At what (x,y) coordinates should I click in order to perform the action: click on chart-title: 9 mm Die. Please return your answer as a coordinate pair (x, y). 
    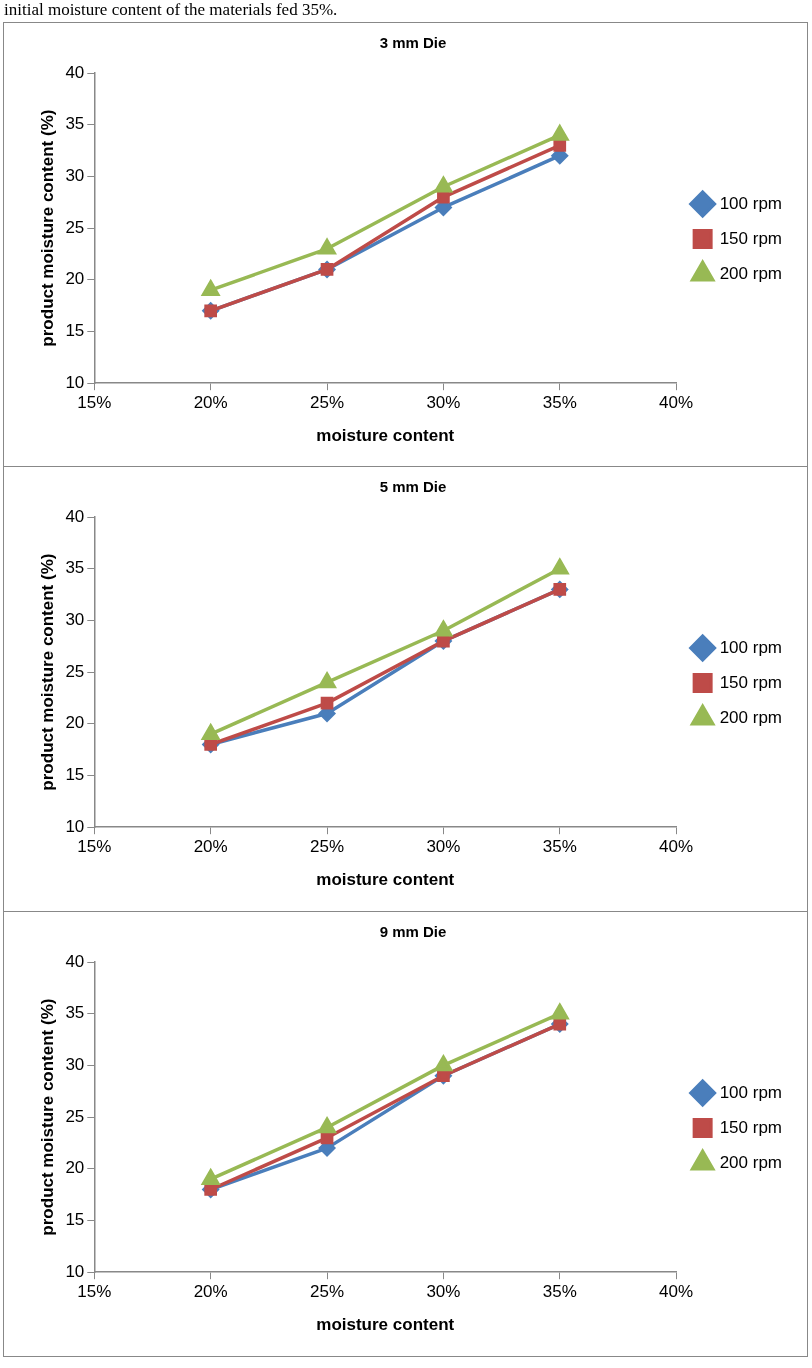
    Looking at the image, I should click on (413, 932).